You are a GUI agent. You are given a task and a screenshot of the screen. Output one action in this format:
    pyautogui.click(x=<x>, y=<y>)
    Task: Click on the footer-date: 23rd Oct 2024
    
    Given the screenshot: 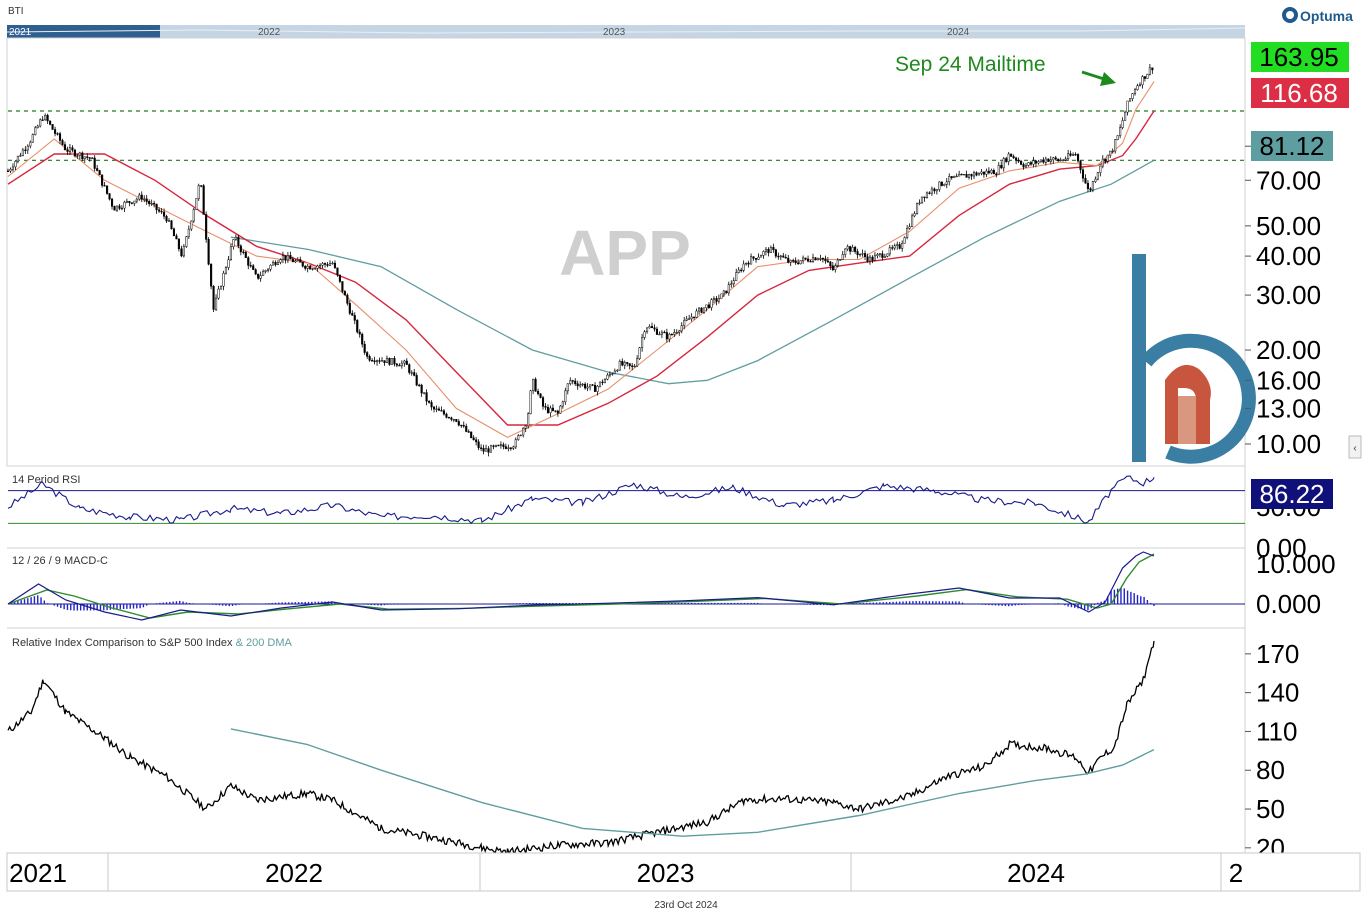 What is the action you would take?
    pyautogui.click(x=686, y=905)
    